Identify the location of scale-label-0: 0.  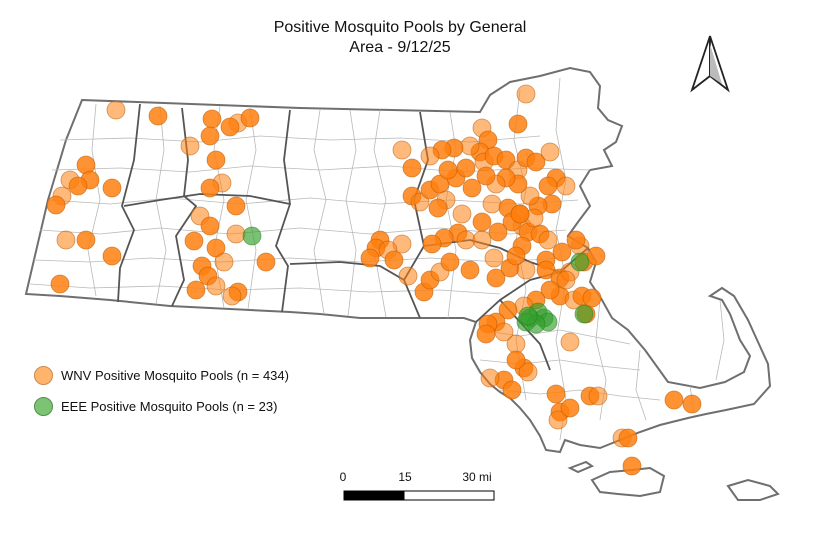
(343, 477).